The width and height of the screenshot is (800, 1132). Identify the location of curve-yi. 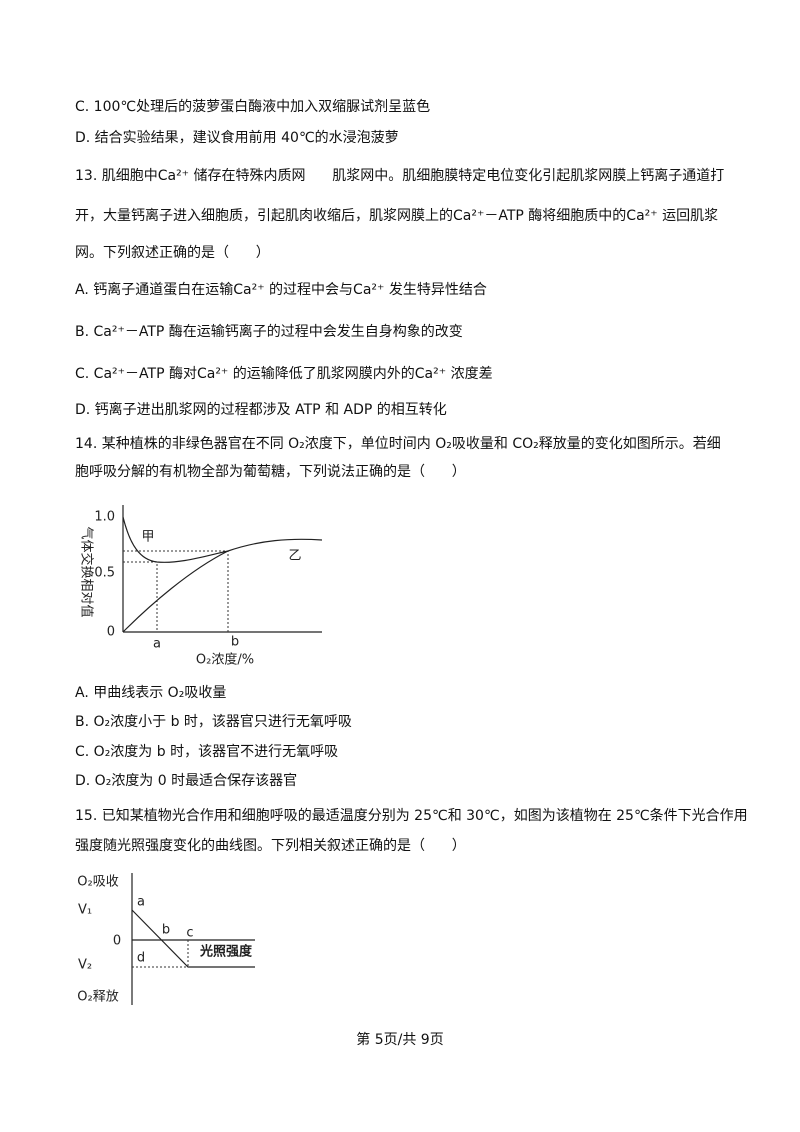
(222, 585).